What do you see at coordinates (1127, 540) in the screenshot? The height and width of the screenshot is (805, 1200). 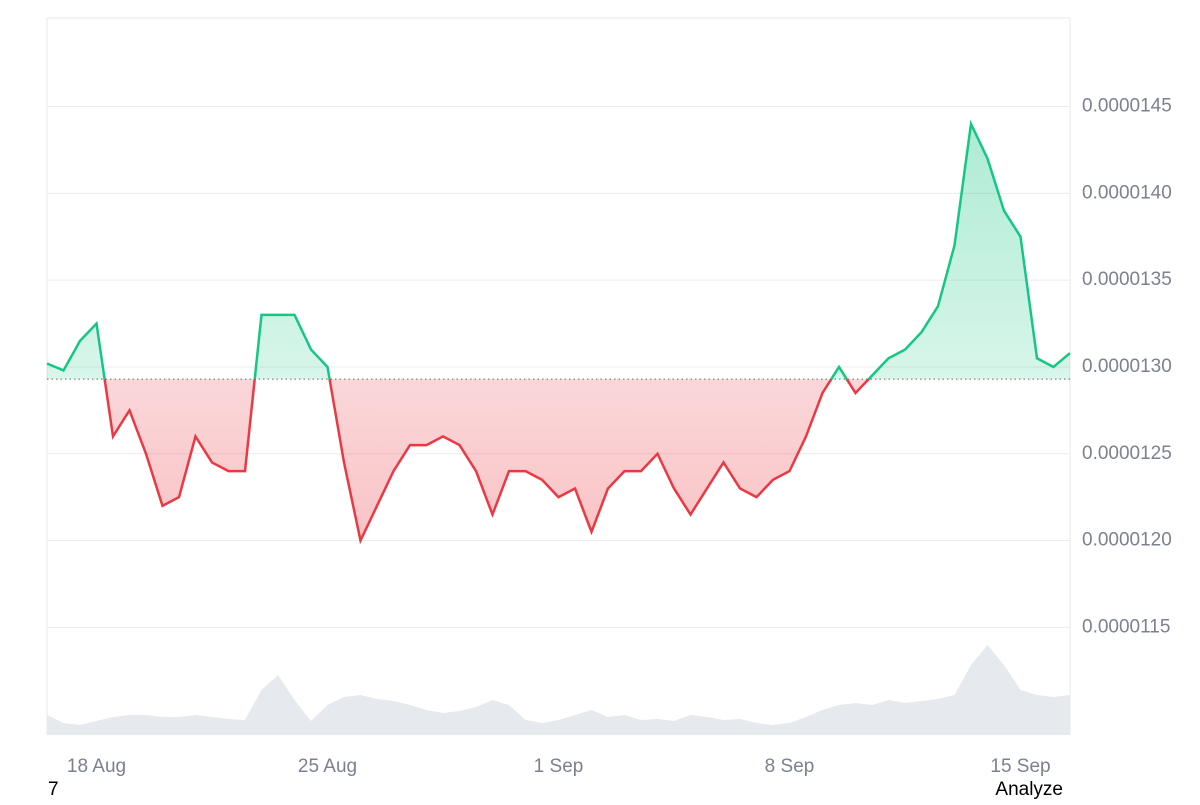 I see `y-tick-label: 0.0000120` at bounding box center [1127, 540].